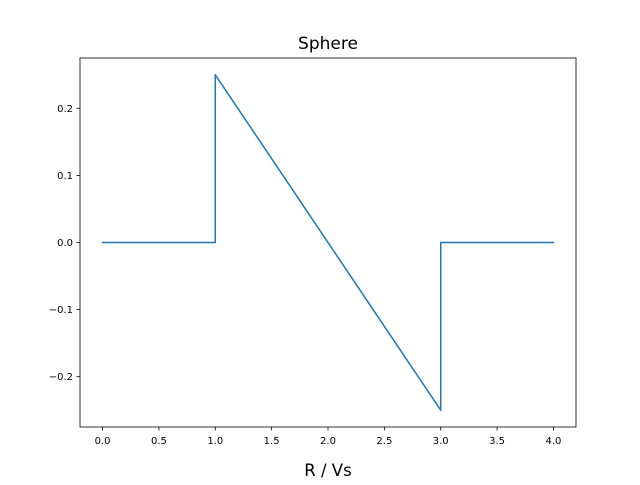 The height and width of the screenshot is (485, 640). What do you see at coordinates (441, 441) in the screenshot?
I see `x-tick-label: 3.0` at bounding box center [441, 441].